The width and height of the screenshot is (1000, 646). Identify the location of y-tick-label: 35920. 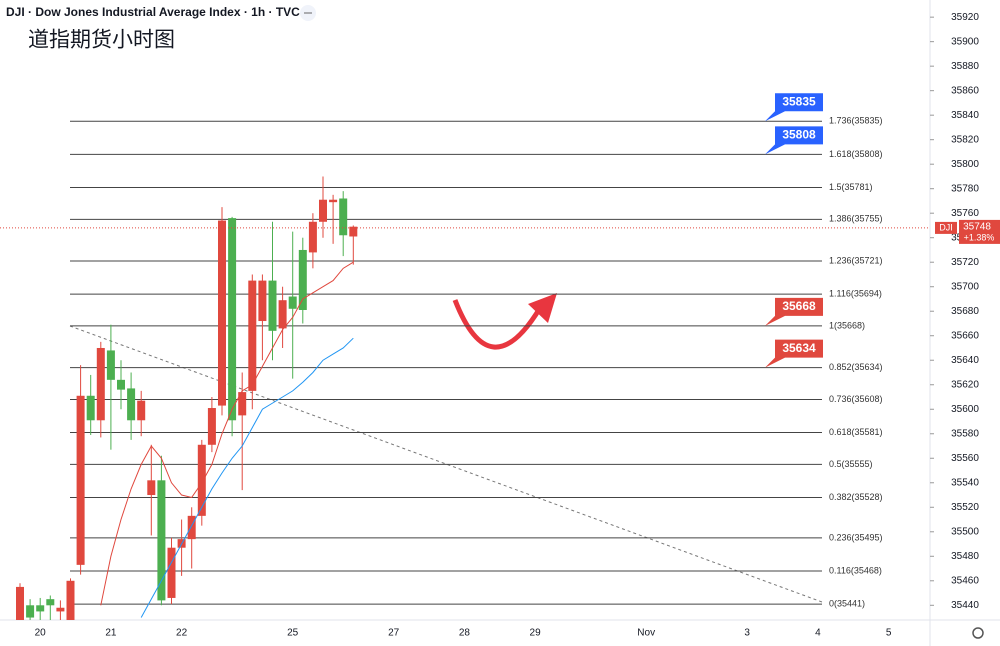
(965, 17).